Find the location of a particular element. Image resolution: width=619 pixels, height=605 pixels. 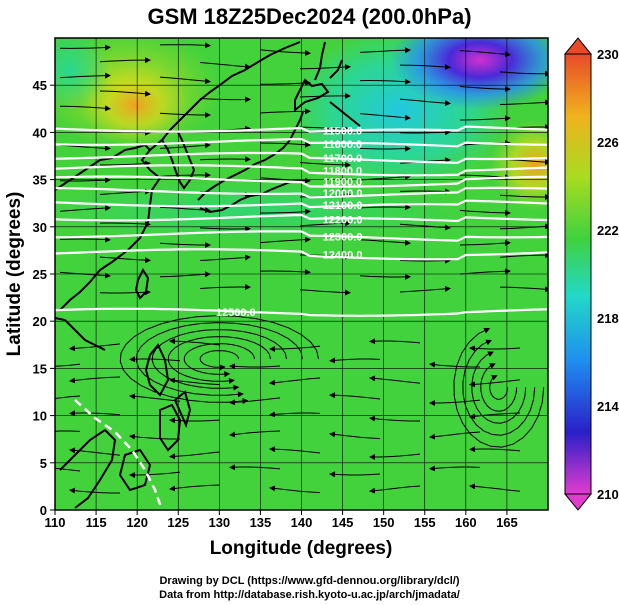

x-tick-label: 160 is located at coordinates (466, 522).